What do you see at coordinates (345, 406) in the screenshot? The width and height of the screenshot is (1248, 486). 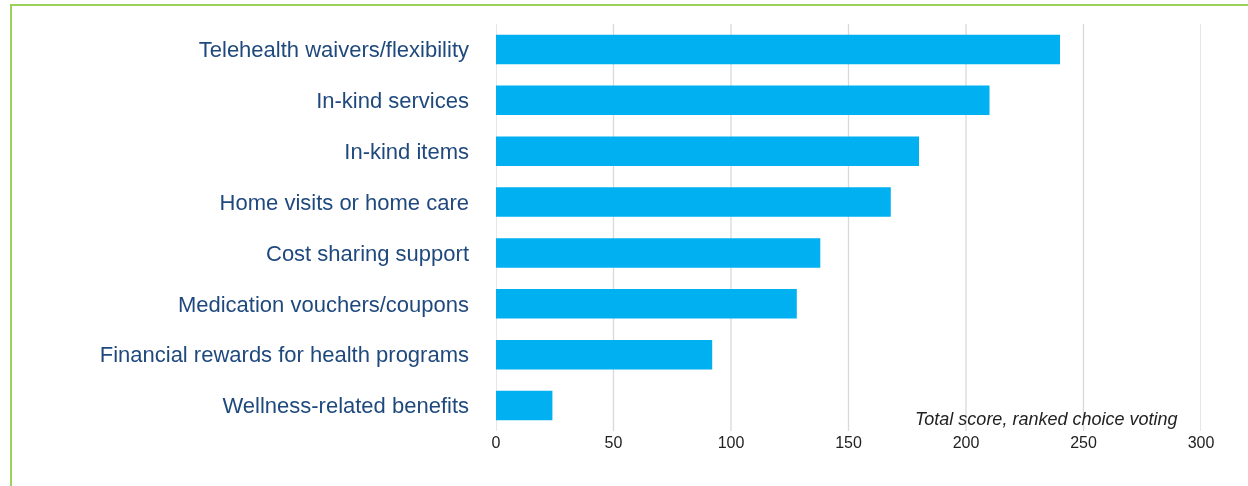 I see `y-tick-label: Wellness-related benefits` at bounding box center [345, 406].